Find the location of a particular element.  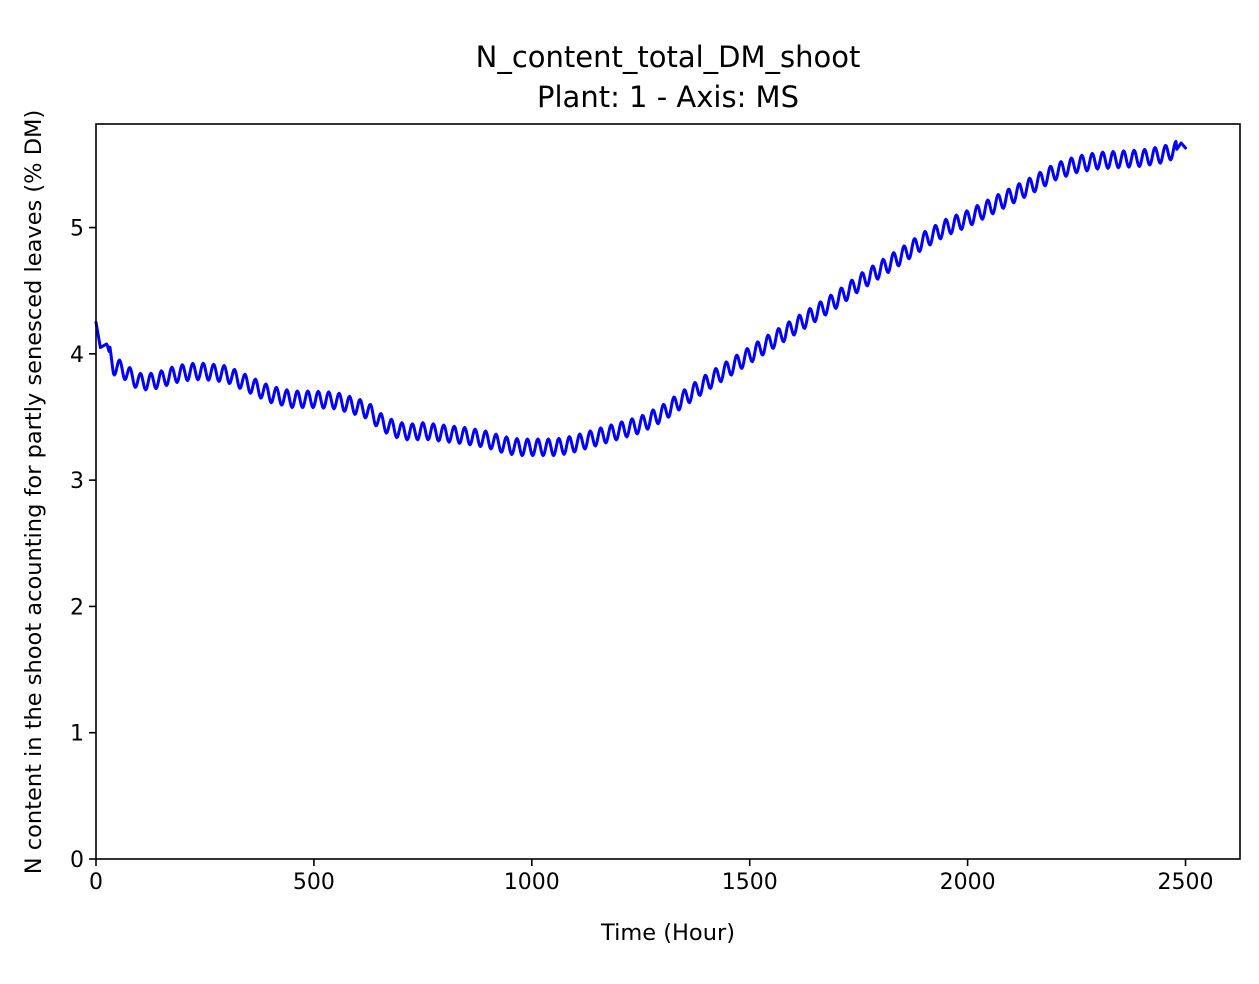

x-tick-label: 500 is located at coordinates (314, 882).